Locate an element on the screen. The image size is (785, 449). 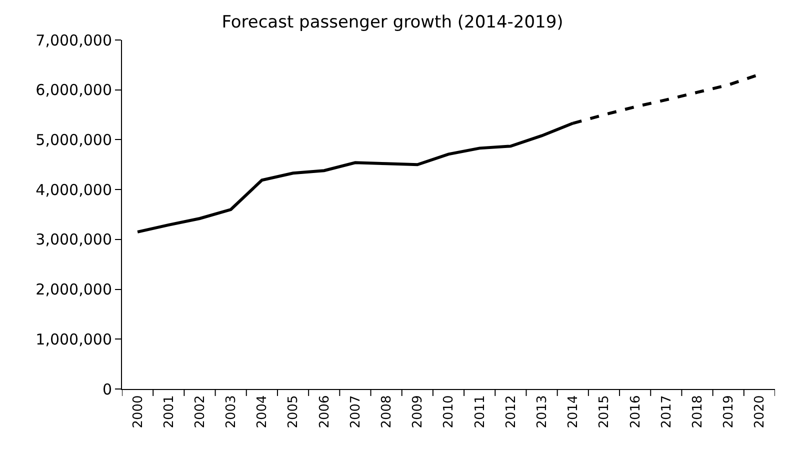
y-tick-label: 5,000,000 is located at coordinates (74, 139).